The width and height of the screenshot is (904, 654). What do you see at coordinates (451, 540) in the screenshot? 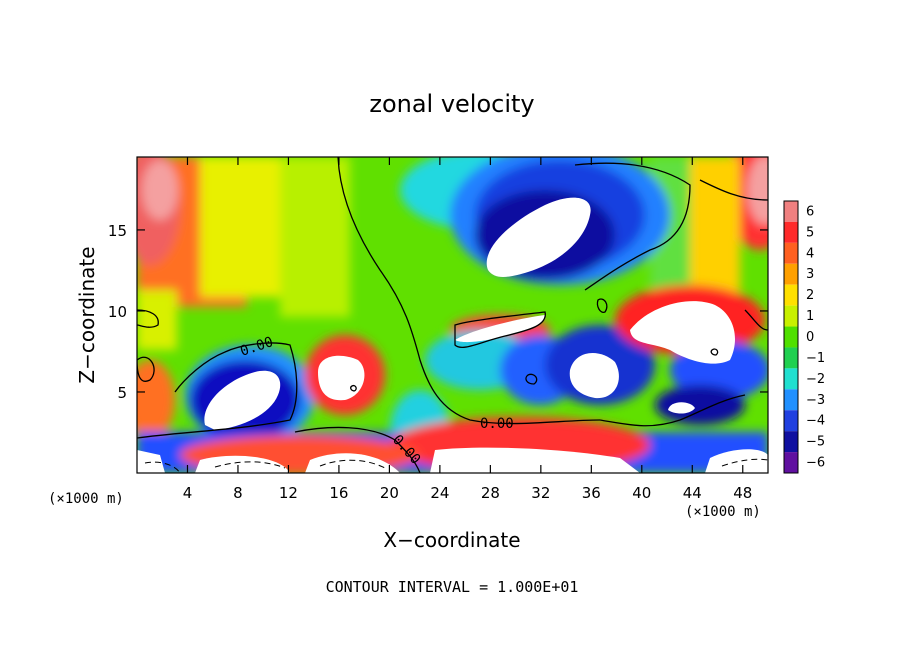
I see `x-axis-label: X−coordinate` at bounding box center [451, 540].